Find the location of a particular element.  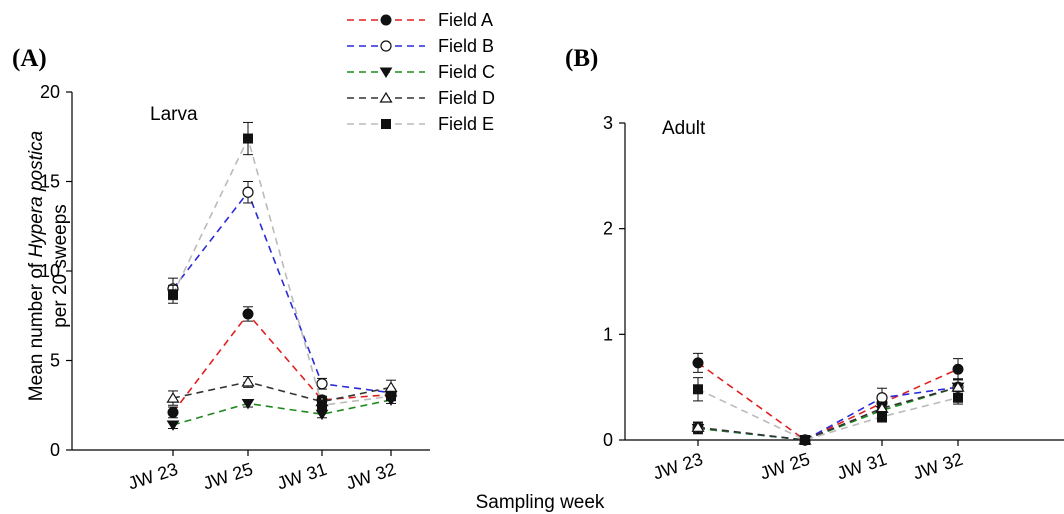

legend-item-field-d: Field D is located at coordinates (421, 98).